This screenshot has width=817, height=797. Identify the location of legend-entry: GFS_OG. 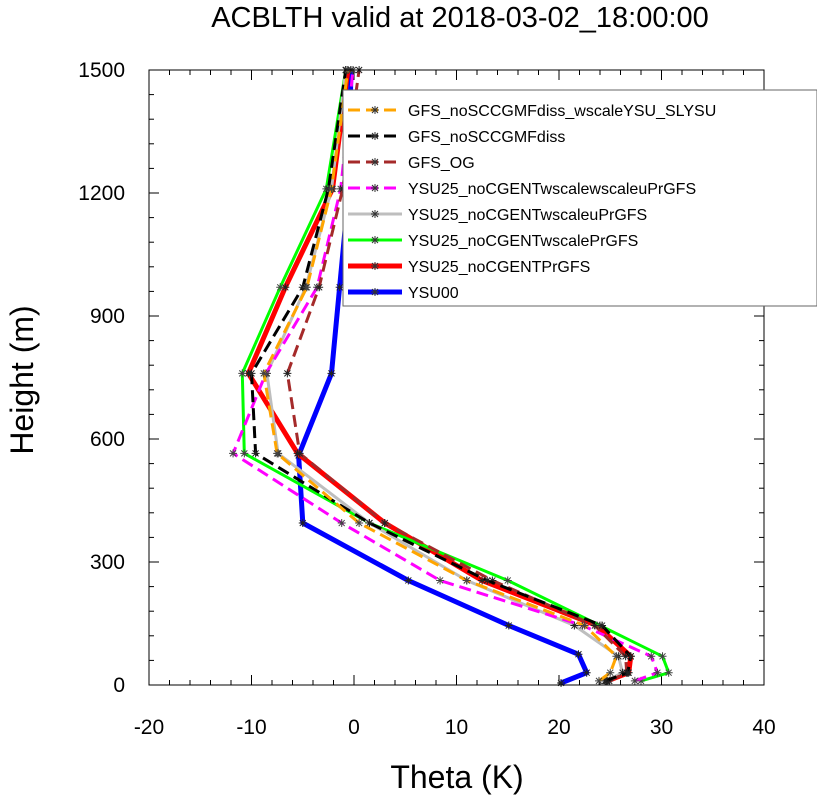
(411, 163).